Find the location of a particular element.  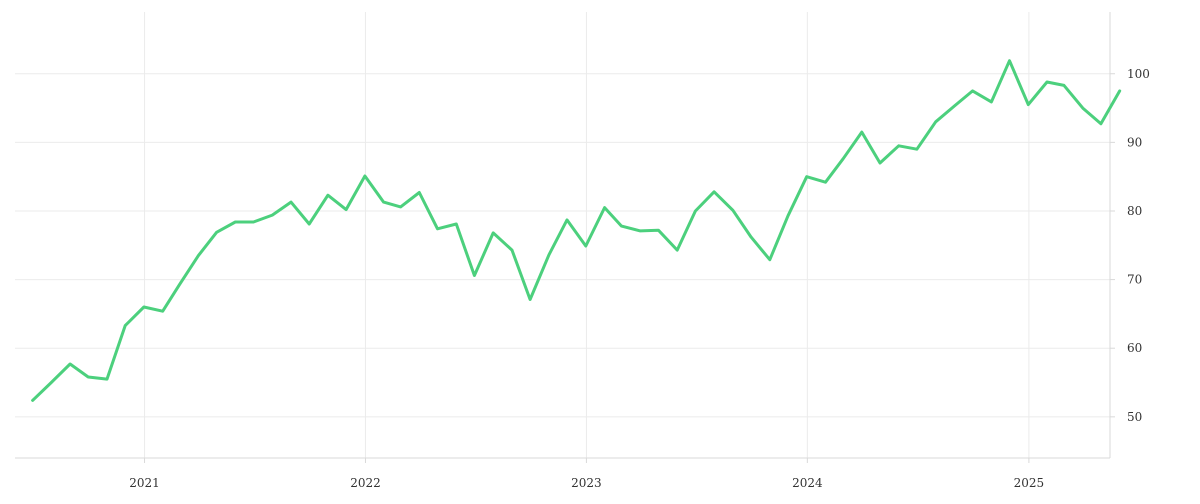

x-tick-label: 2025 is located at coordinates (1029, 483).